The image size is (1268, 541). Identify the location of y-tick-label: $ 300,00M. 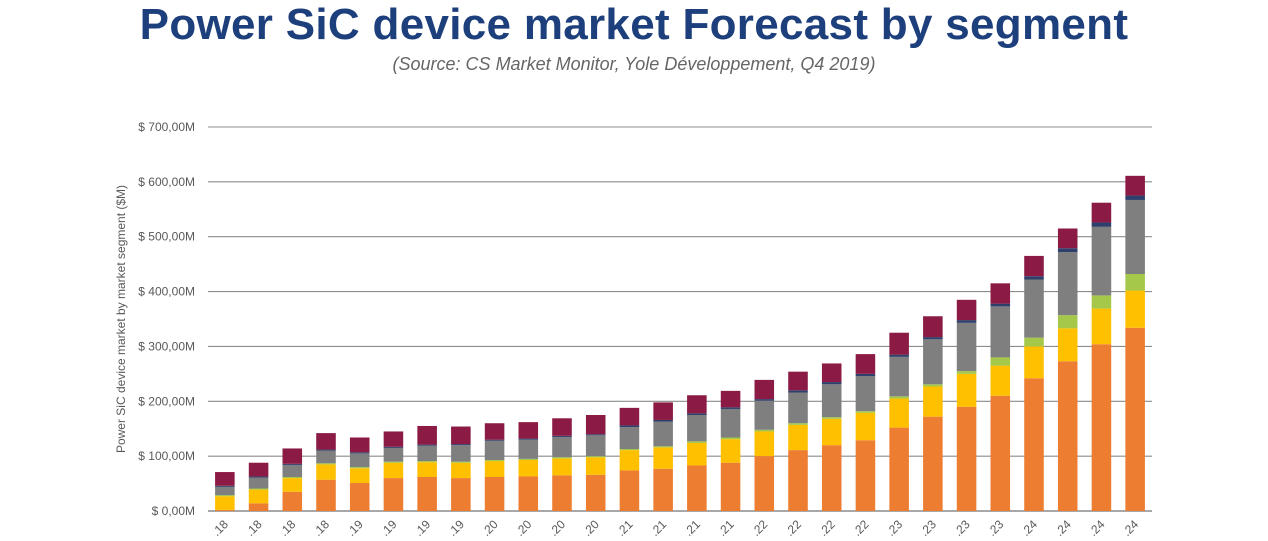
(166, 346).